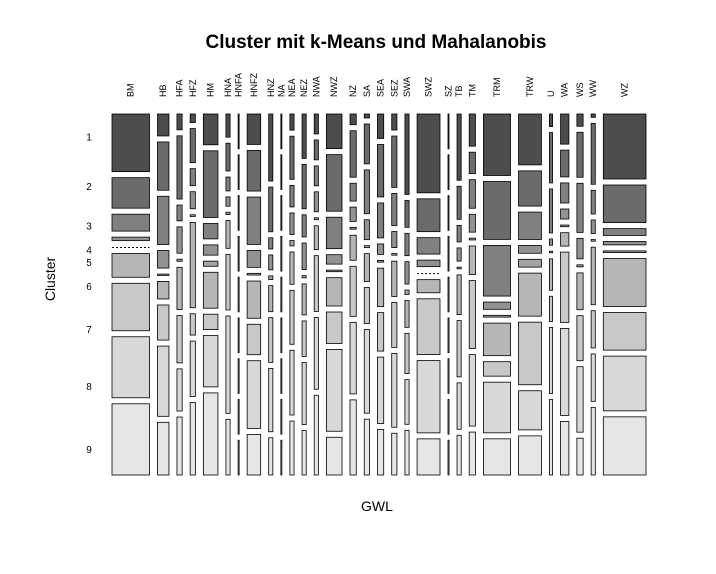  What do you see at coordinates (254, 85) in the screenshot?
I see `column-label: HNFZ` at bounding box center [254, 85].